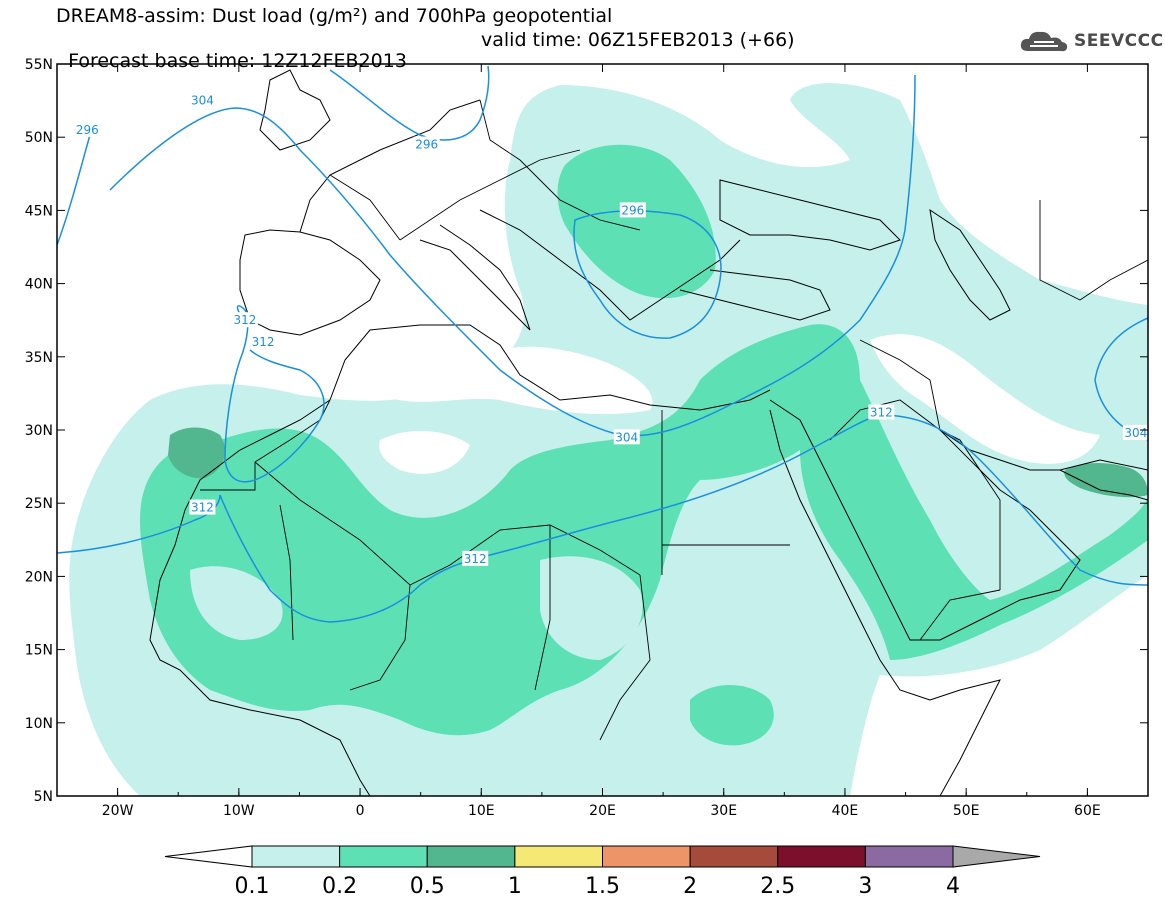  I want to click on cloud-icon, so click(1044, 41).